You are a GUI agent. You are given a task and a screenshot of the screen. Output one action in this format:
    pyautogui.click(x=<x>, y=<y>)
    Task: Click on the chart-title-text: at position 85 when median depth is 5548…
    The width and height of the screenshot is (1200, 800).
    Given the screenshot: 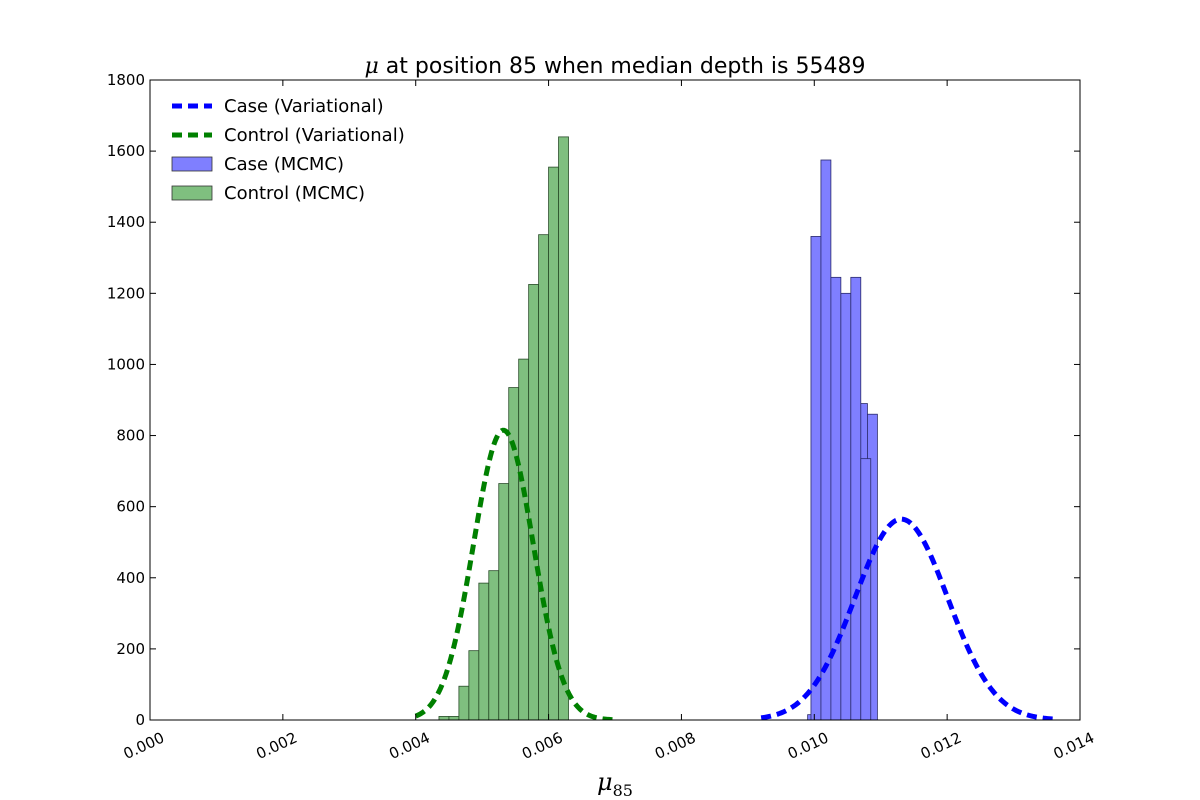 What is the action you would take?
    pyautogui.click(x=622, y=66)
    